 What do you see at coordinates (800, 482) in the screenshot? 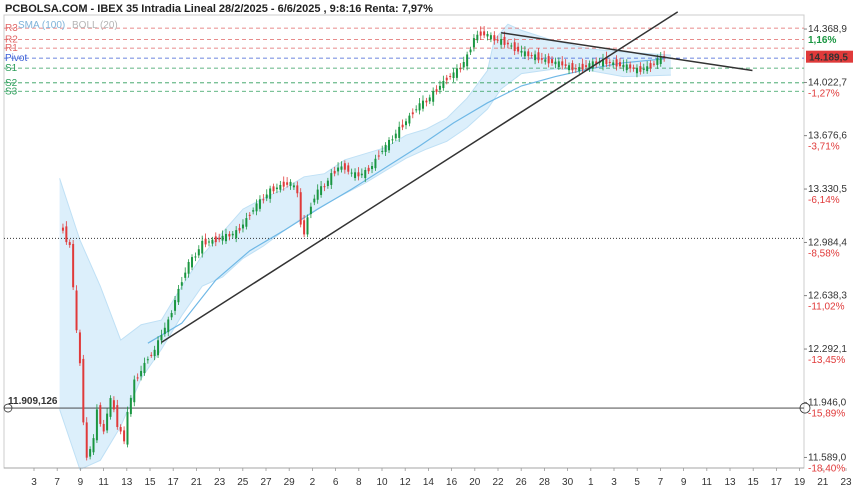
I see `x-tick-label: 19` at bounding box center [800, 482].